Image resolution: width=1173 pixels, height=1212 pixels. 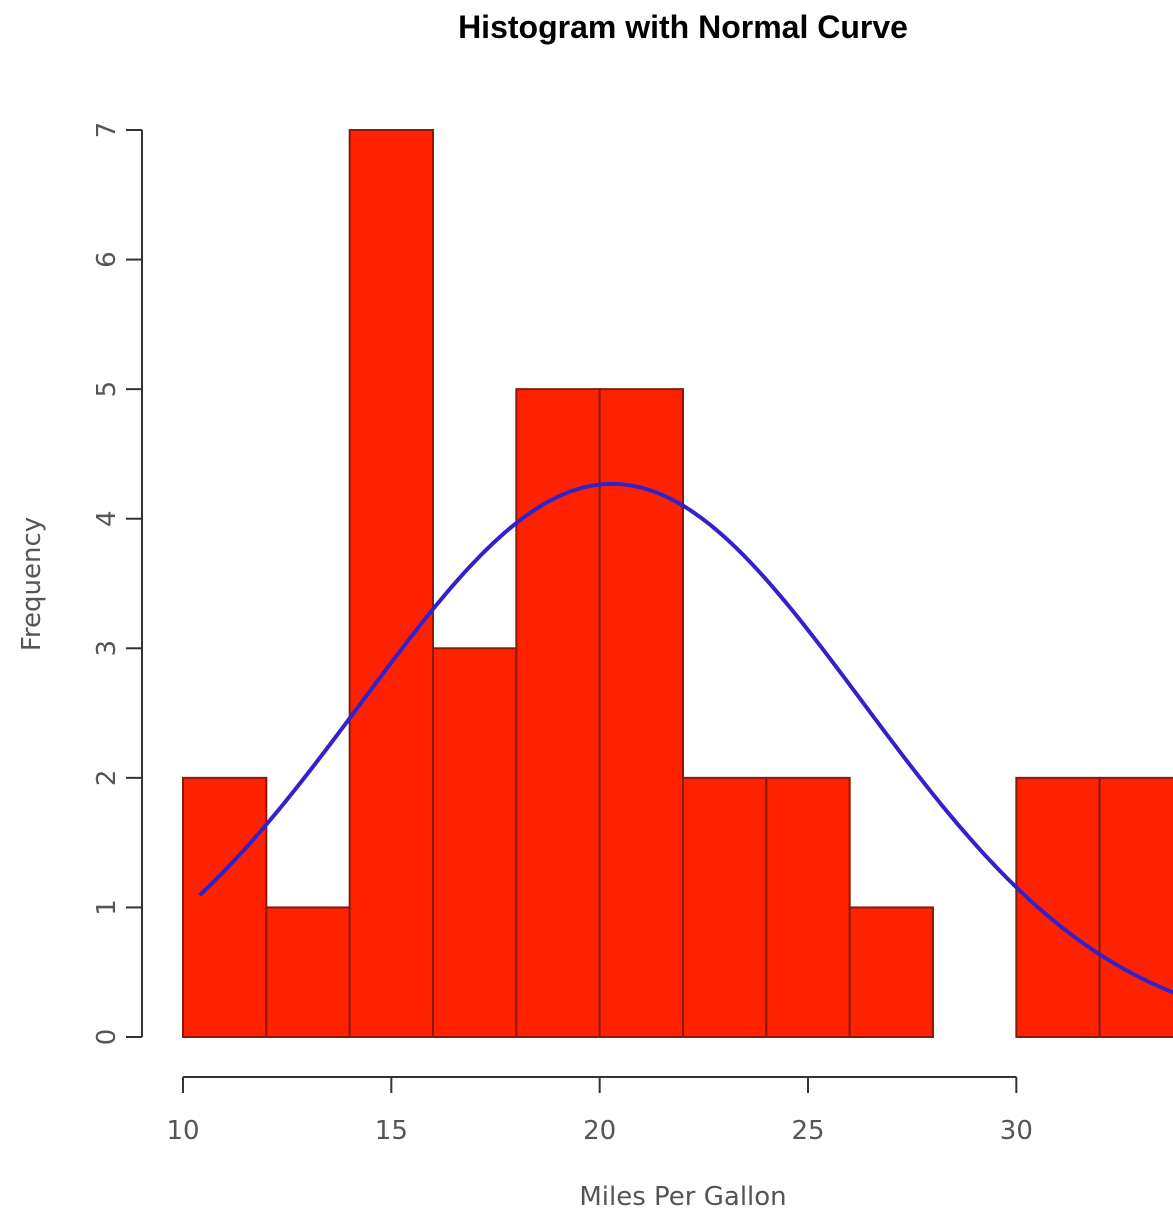 I want to click on y-tick-label: 4, so click(x=107, y=518).